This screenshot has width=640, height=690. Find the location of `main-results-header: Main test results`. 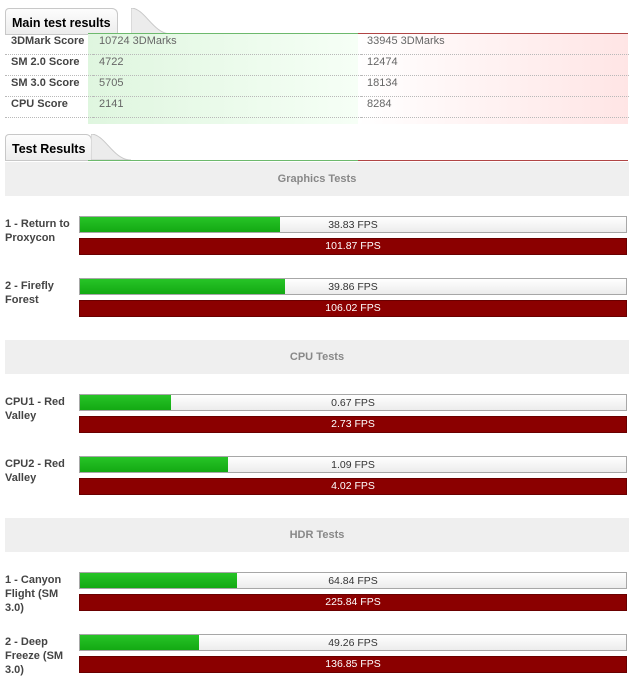

main-results-header: Main test results is located at coordinates (317, 22).